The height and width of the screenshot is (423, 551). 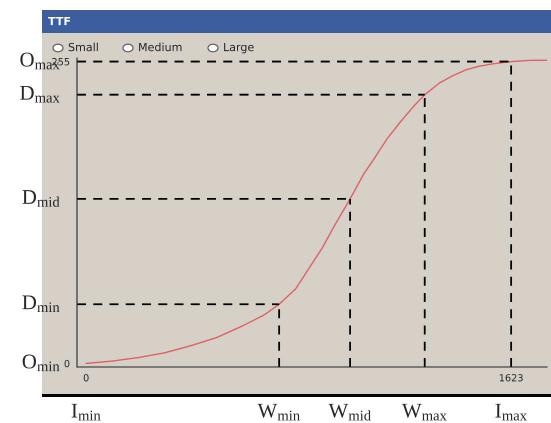 What do you see at coordinates (424, 412) in the screenshot?
I see `ref-line-label: W$_{max}$` at bounding box center [424, 412].